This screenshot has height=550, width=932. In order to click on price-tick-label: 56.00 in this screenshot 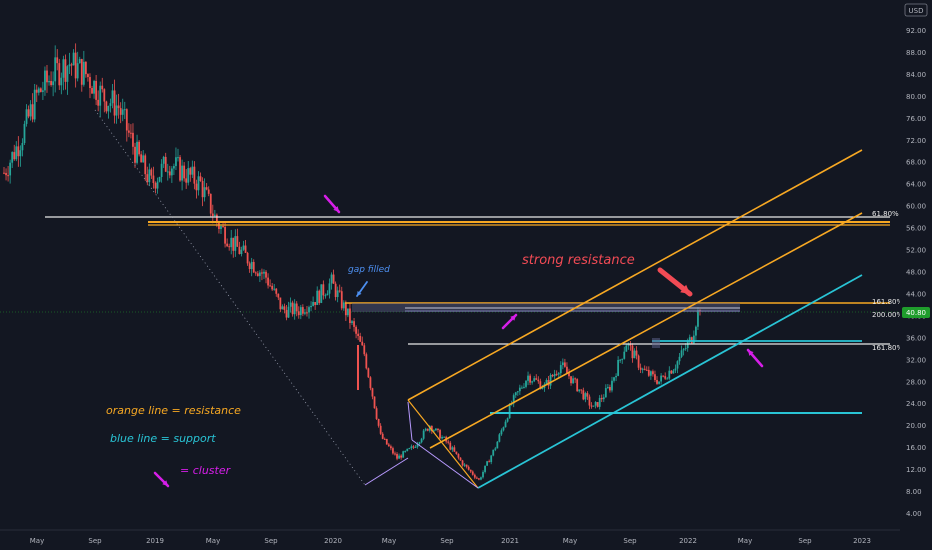, I will do `click(916, 229)`.